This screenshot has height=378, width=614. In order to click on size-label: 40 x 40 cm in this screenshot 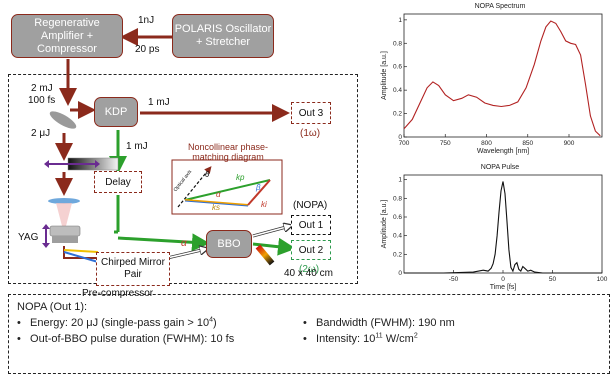, I will do `click(308, 273)`.